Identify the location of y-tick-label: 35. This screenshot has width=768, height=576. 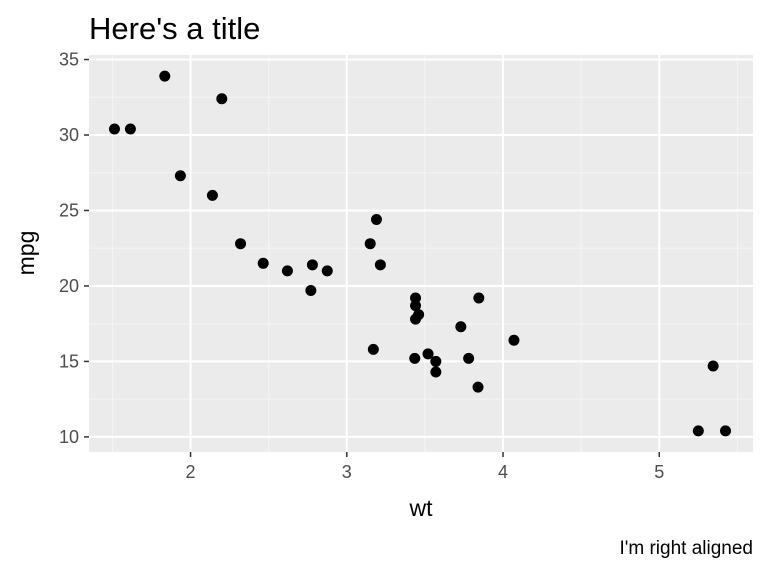
(69, 60).